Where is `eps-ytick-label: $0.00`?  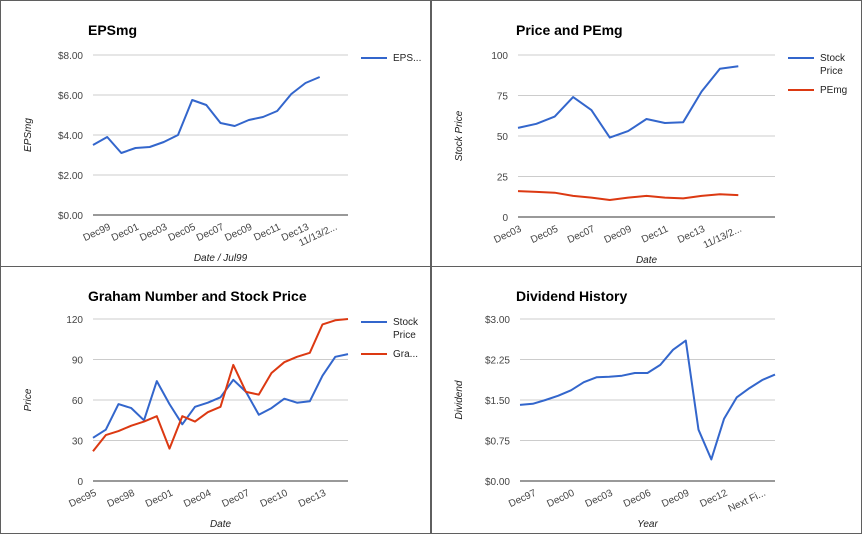 eps-ytick-label: $0.00 is located at coordinates (70, 216).